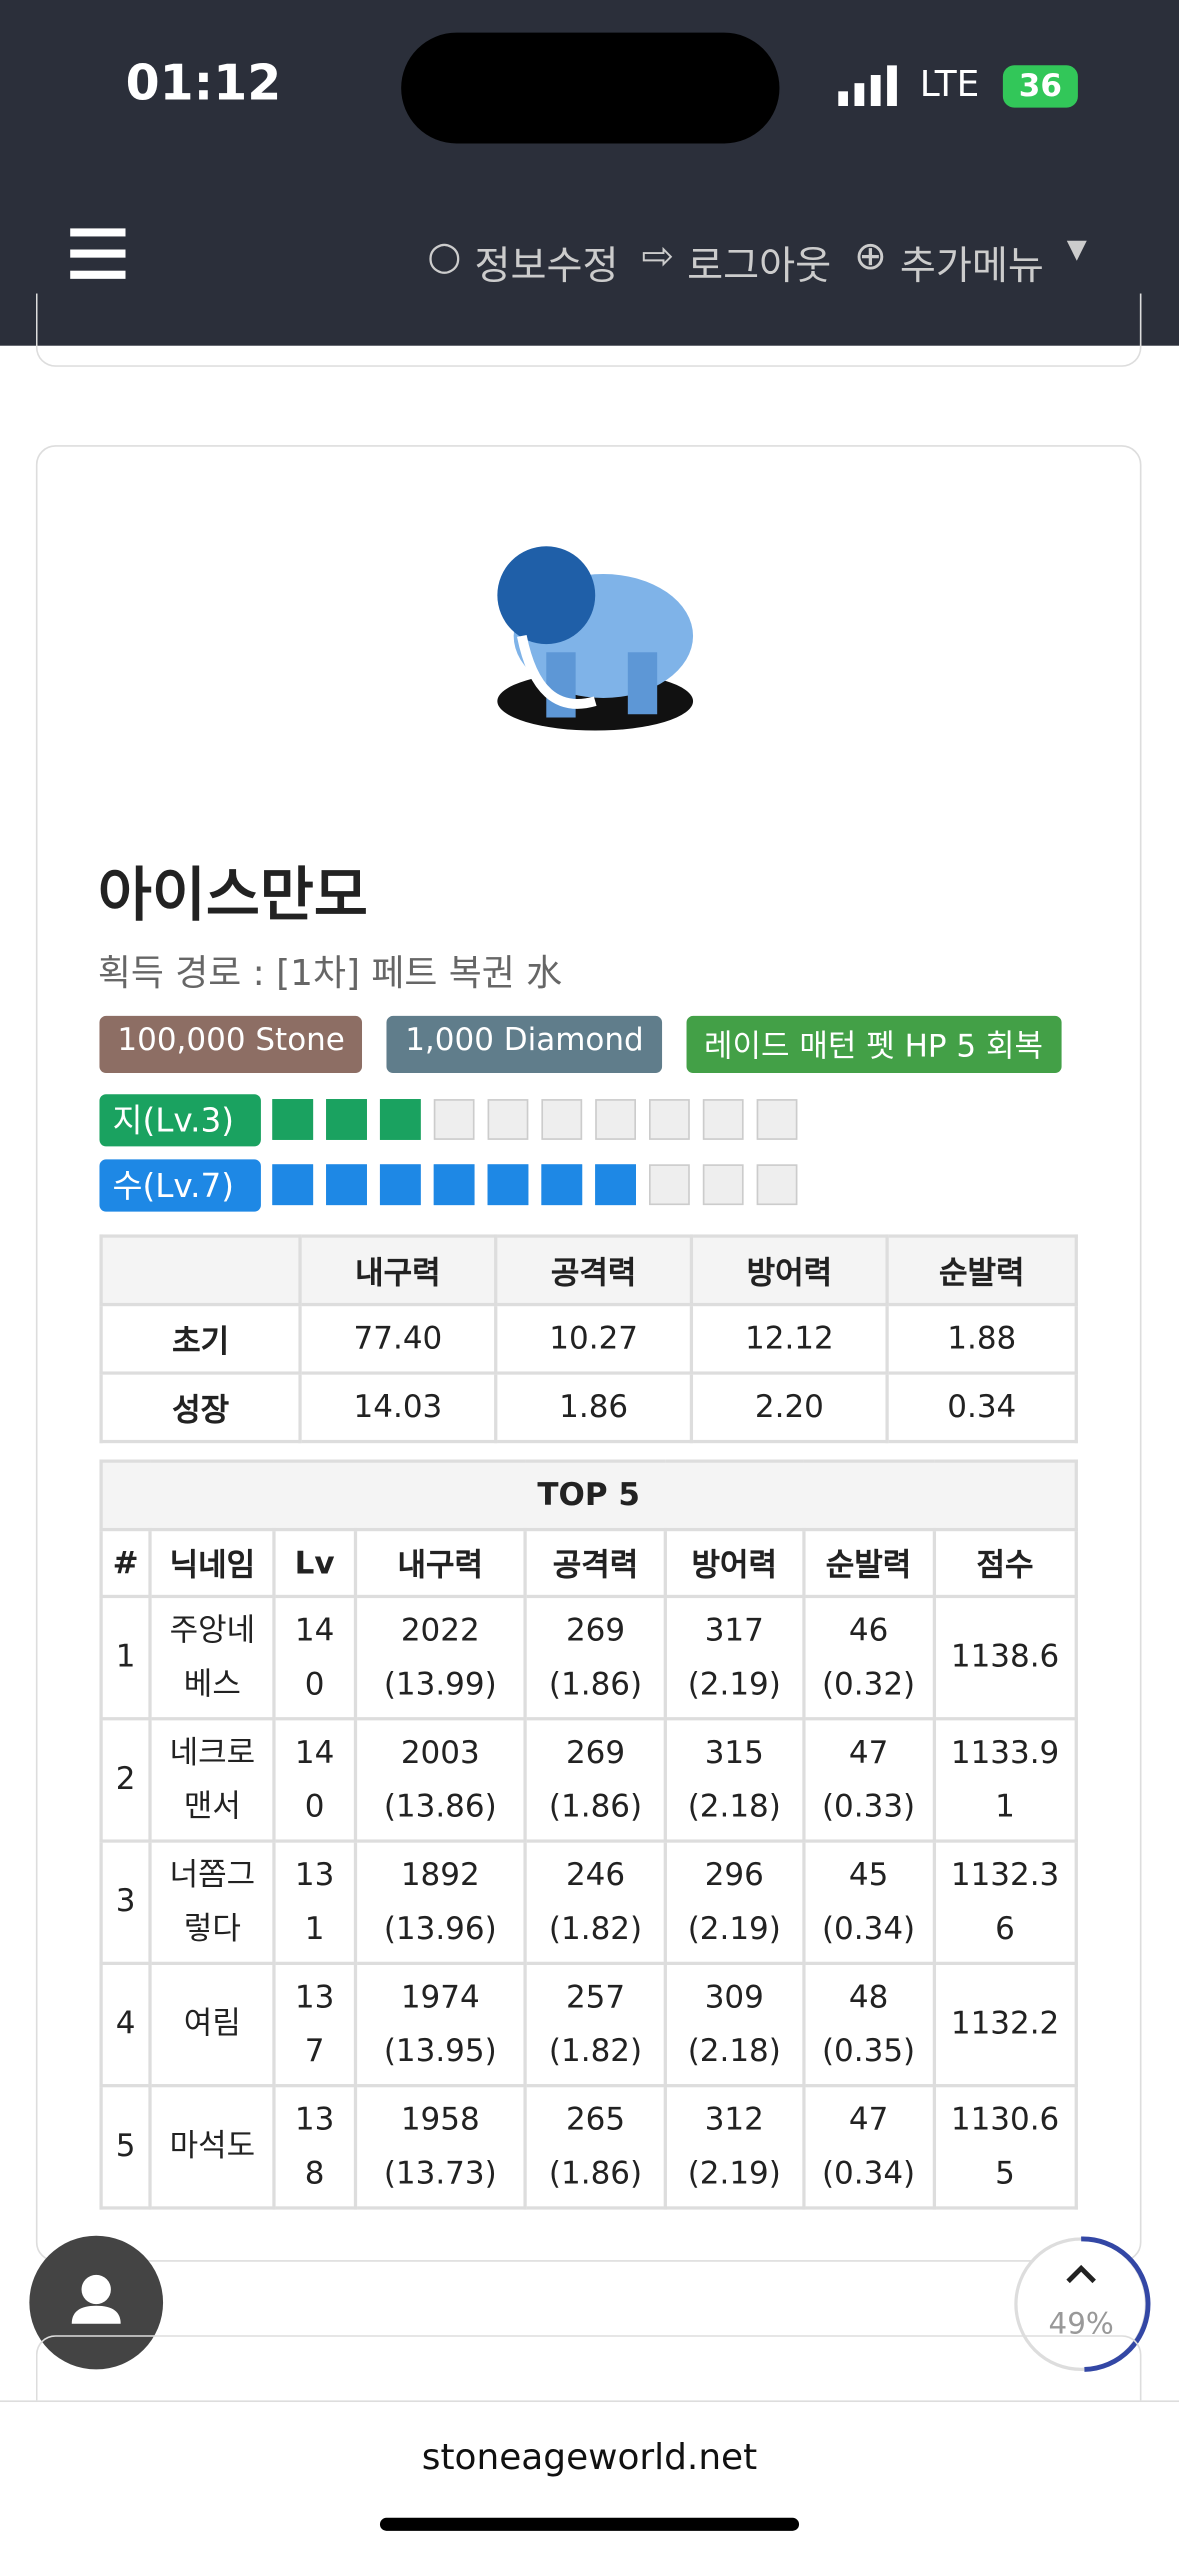 This screenshot has width=1179, height=2559. I want to click on cell-line: (0.35), so click(868, 2050).